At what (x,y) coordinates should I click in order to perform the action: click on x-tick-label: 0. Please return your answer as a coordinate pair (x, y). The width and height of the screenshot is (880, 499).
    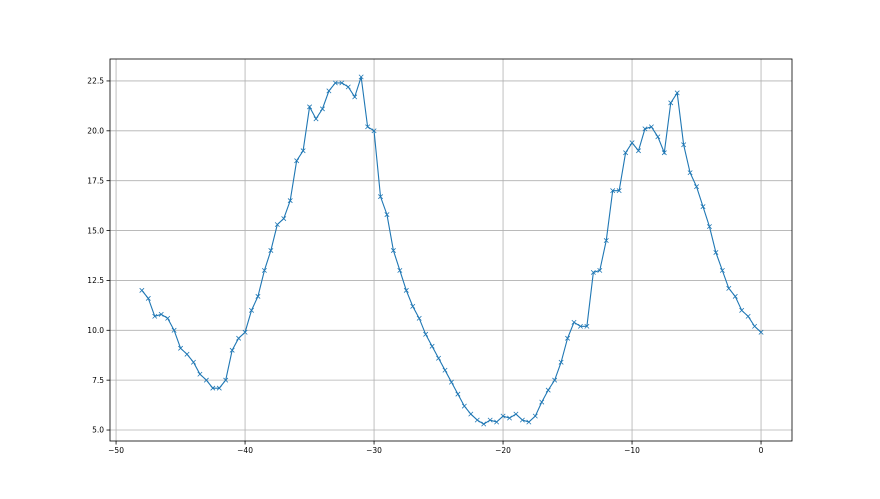
    Looking at the image, I should click on (761, 450).